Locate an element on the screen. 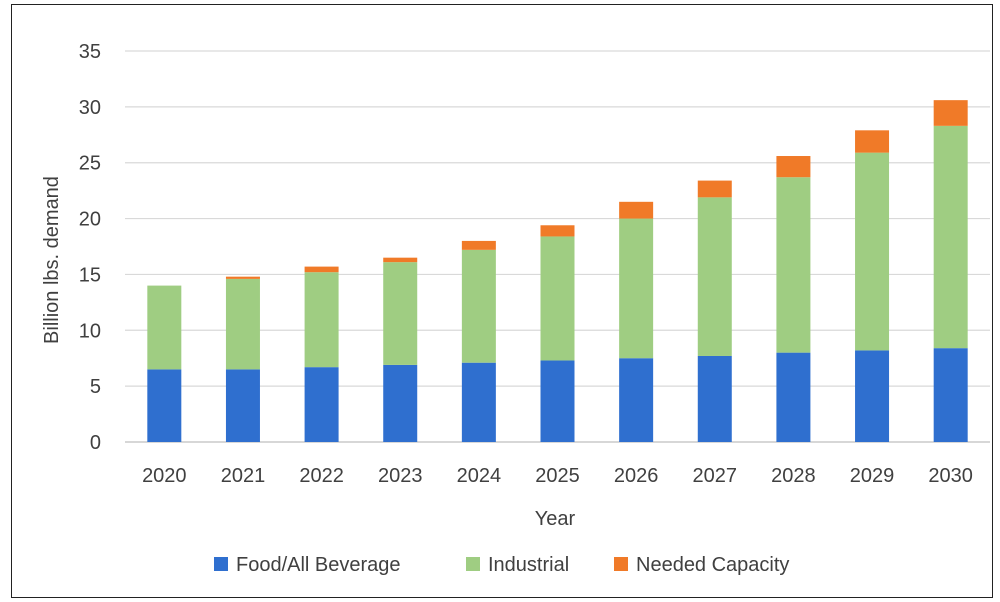 The height and width of the screenshot is (602, 1000). y-tick-label: 30 is located at coordinates (90, 108).